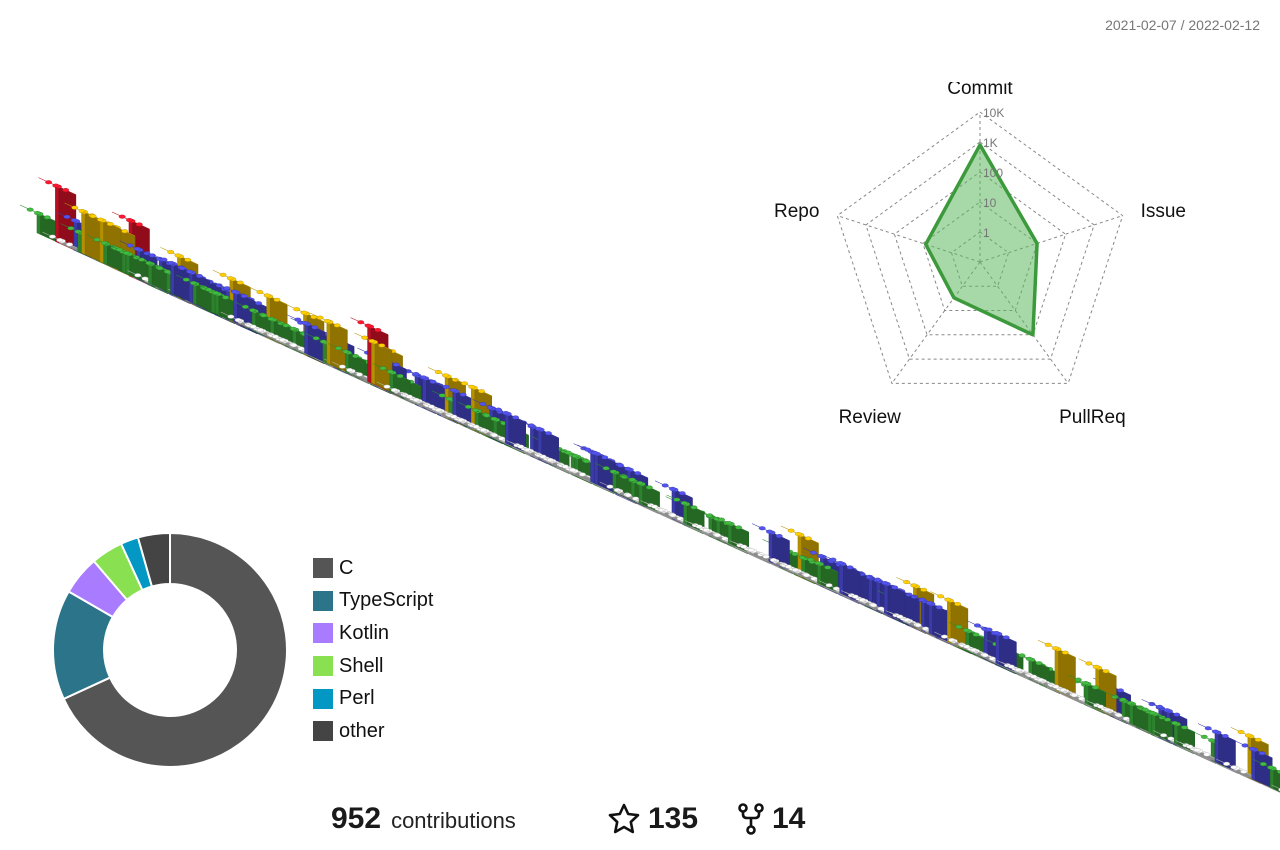 The image size is (1280, 850). Describe the element at coordinates (373, 568) in the screenshot. I see `legend-item-c: C` at that location.